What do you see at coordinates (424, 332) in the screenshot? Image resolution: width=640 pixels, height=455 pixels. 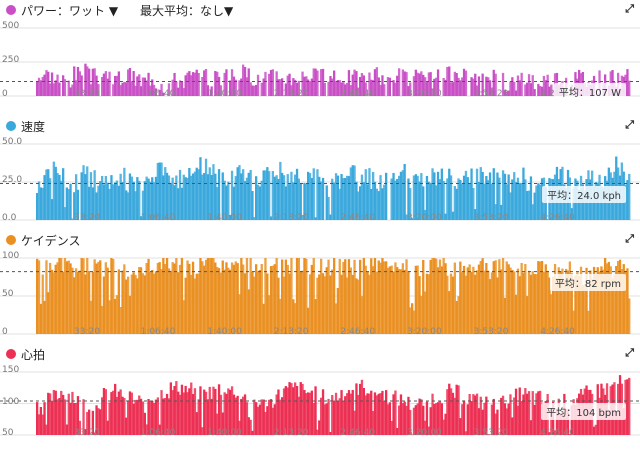 I see `cadence-x-tick-label: 3:20:00` at bounding box center [424, 332].